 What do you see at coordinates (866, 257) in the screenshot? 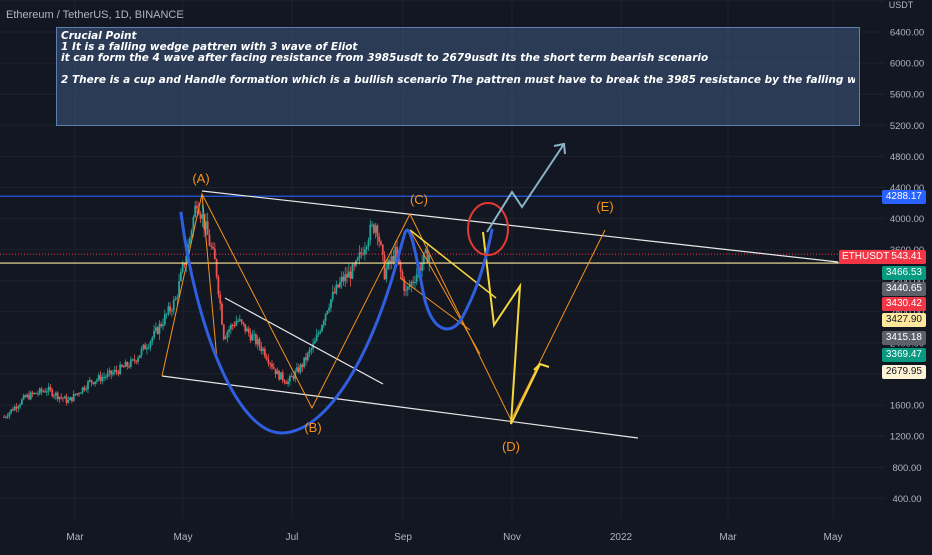
I see `ticker-tag: ETHUSDT` at bounding box center [866, 257].